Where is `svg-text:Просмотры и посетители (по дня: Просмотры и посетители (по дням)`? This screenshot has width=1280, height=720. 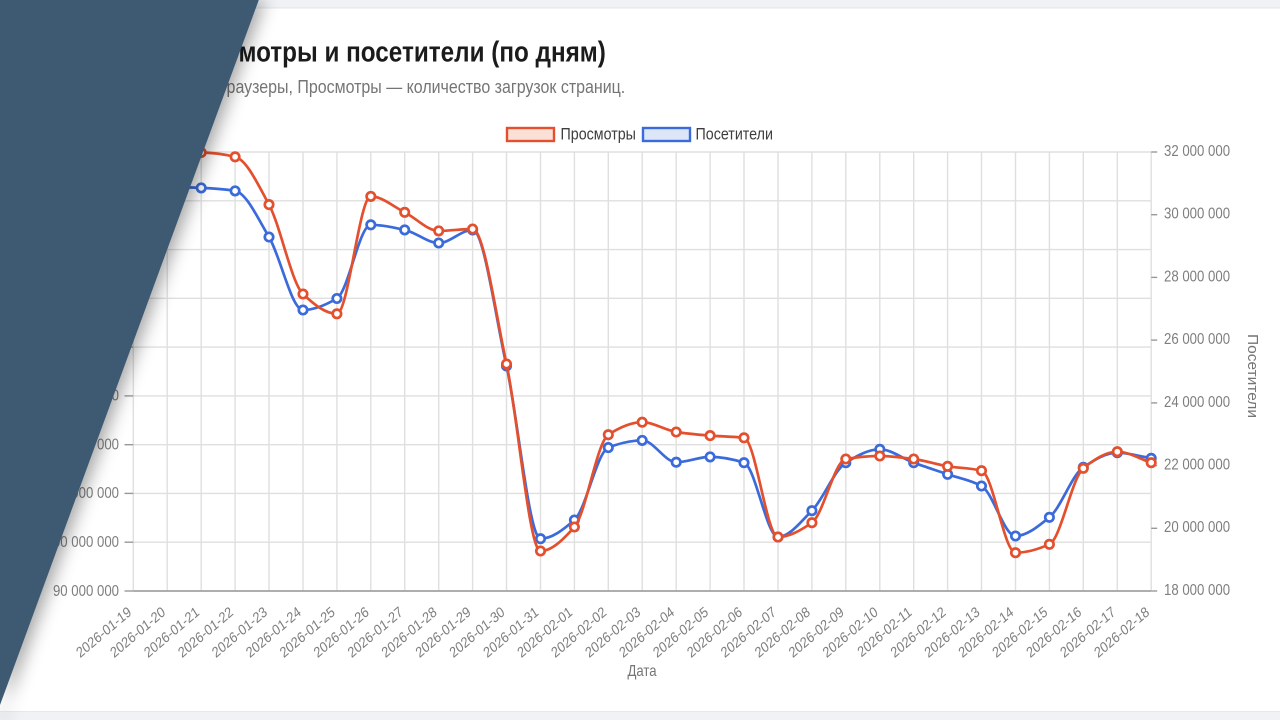
svg-text:Просмотры и посетители (по дня: Просмотры и посетители (по дням) is located at coordinates (392, 52).